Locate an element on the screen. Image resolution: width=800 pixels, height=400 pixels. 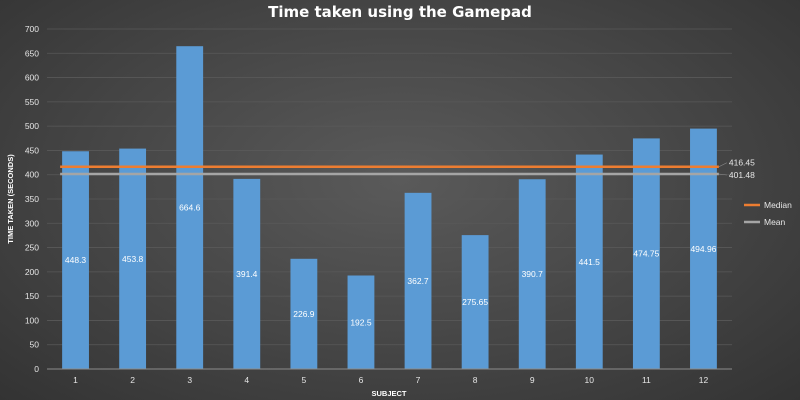
y-tick-label: 550 is located at coordinates (32, 102).